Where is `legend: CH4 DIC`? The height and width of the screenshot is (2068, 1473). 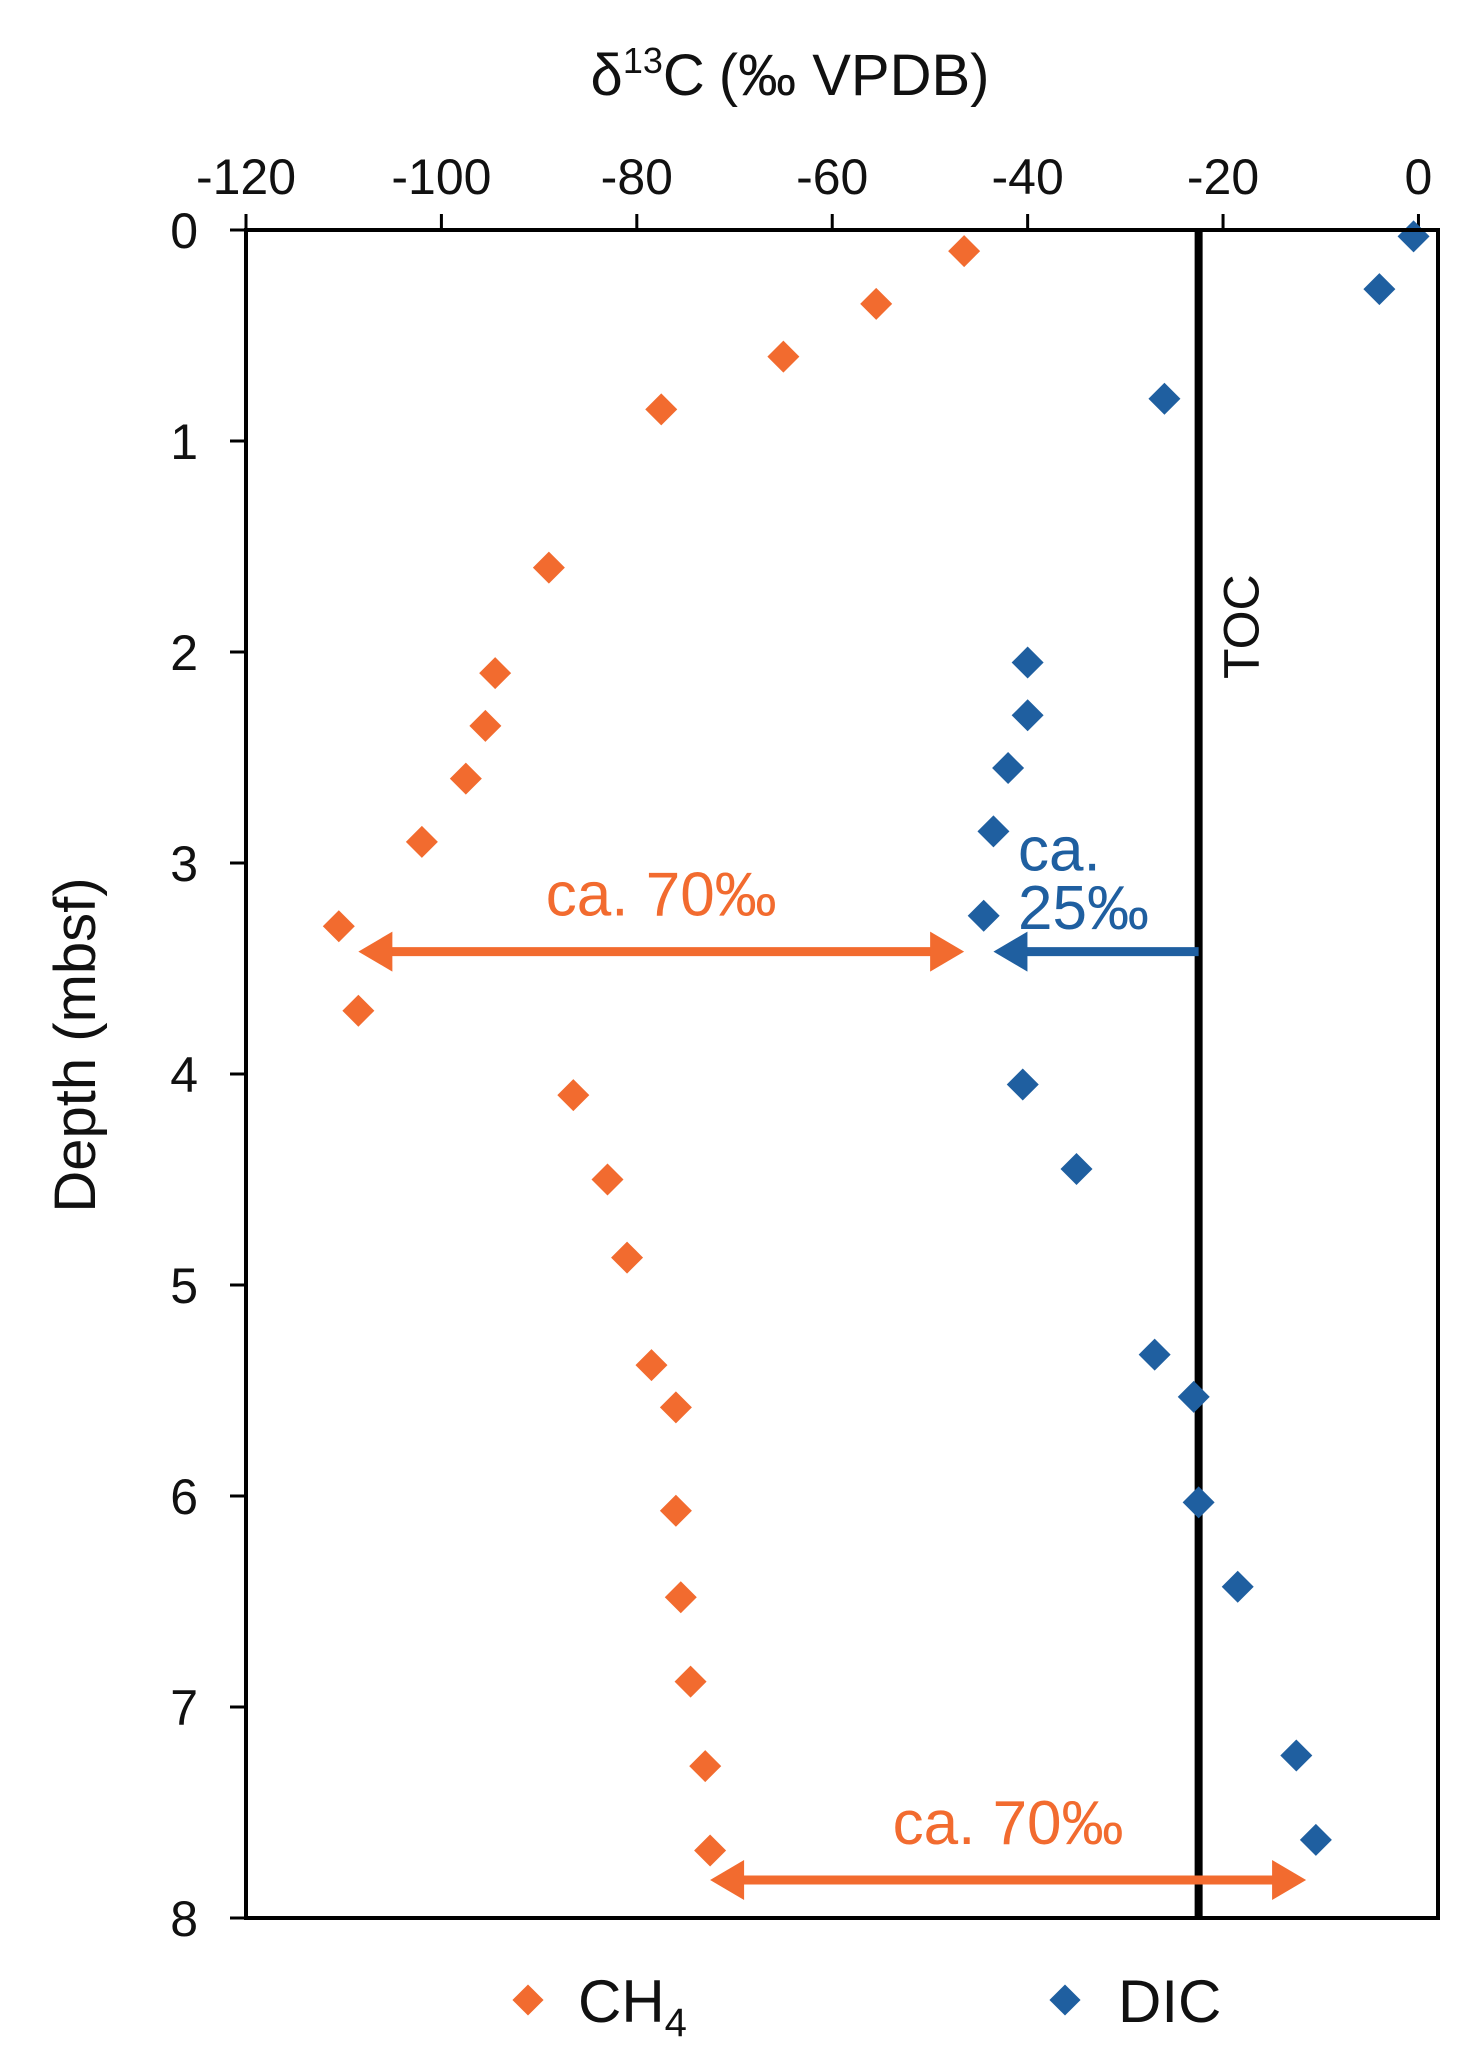 legend: CH4 DIC is located at coordinates (866, 2006).